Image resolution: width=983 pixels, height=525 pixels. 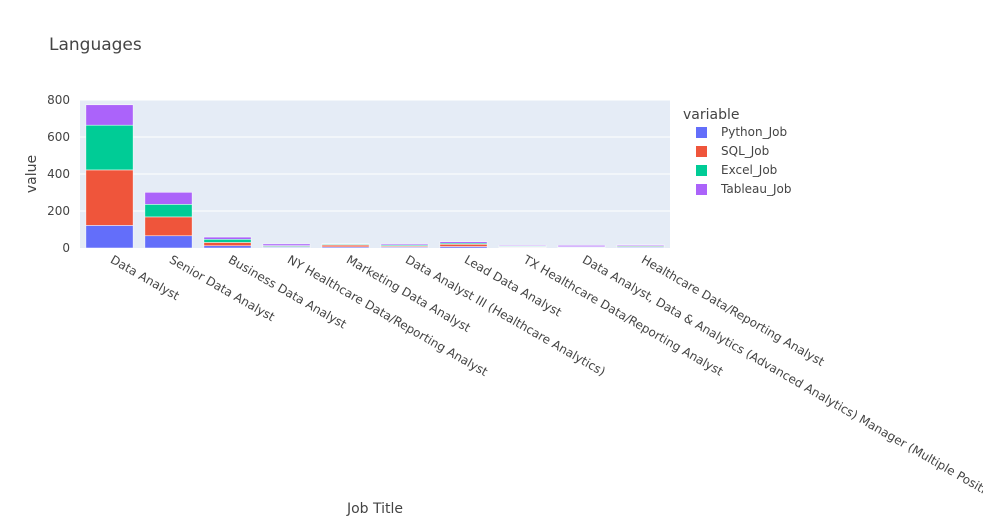 I want to click on y-tick-label: 800, so click(x=58, y=100).